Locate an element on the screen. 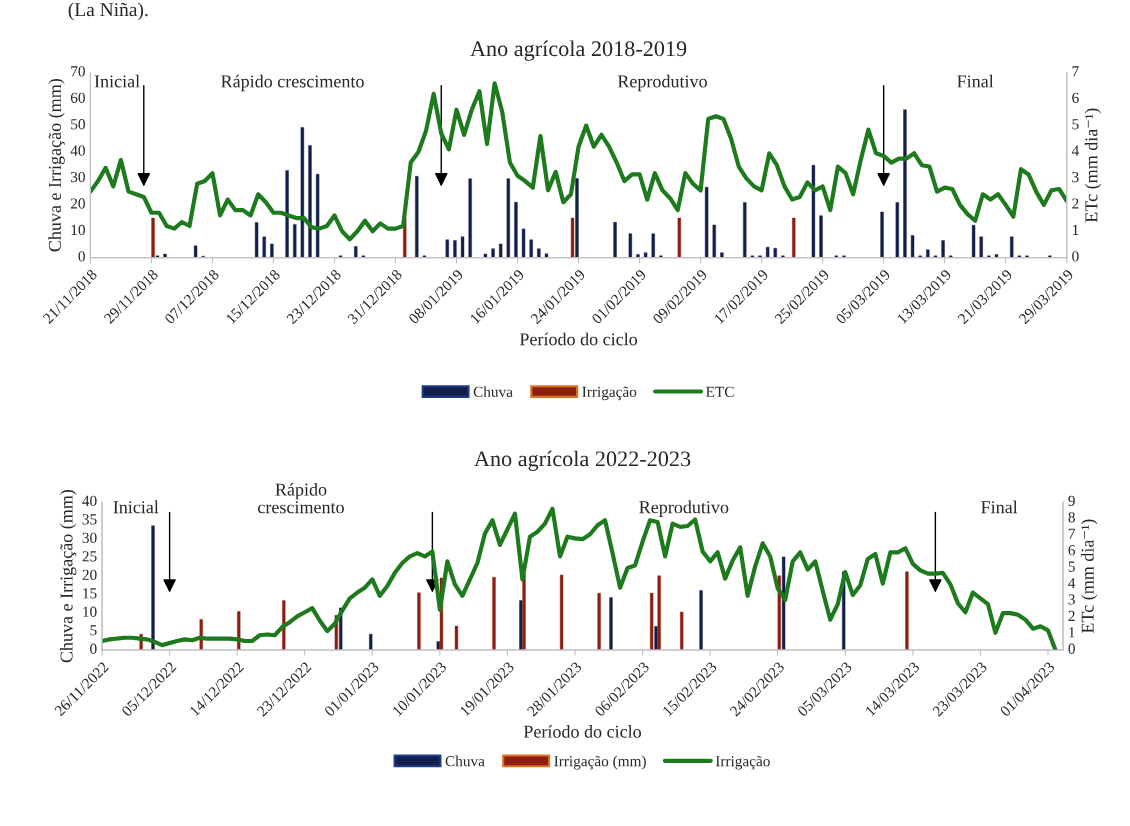  y-tick-label: 35 is located at coordinates (89, 519).